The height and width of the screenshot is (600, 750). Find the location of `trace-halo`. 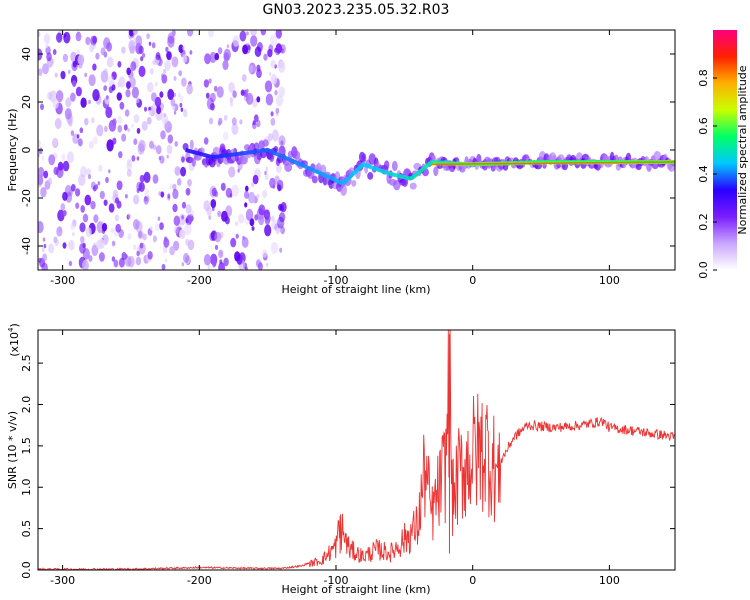

trace-halo is located at coordinates (364, 158).